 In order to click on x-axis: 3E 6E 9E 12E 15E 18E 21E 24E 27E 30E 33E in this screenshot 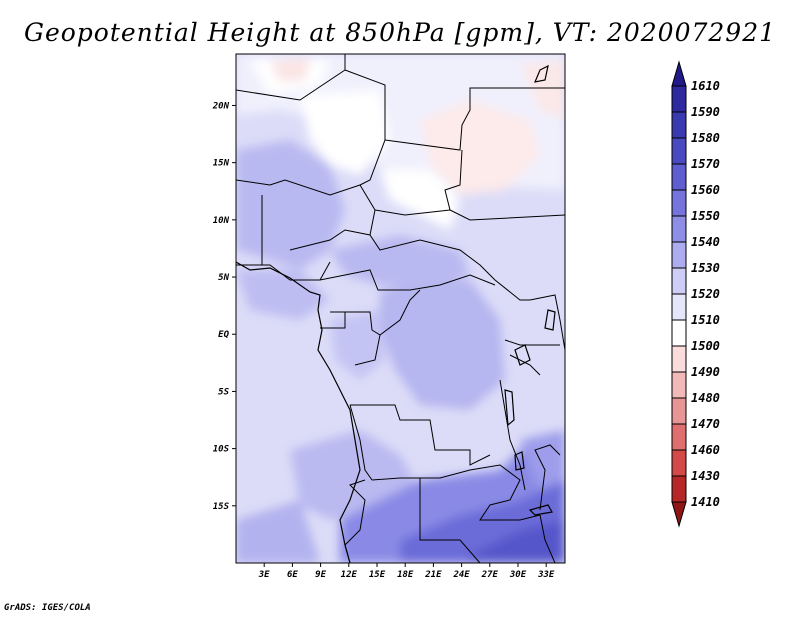, I will do `click(406, 571)`.